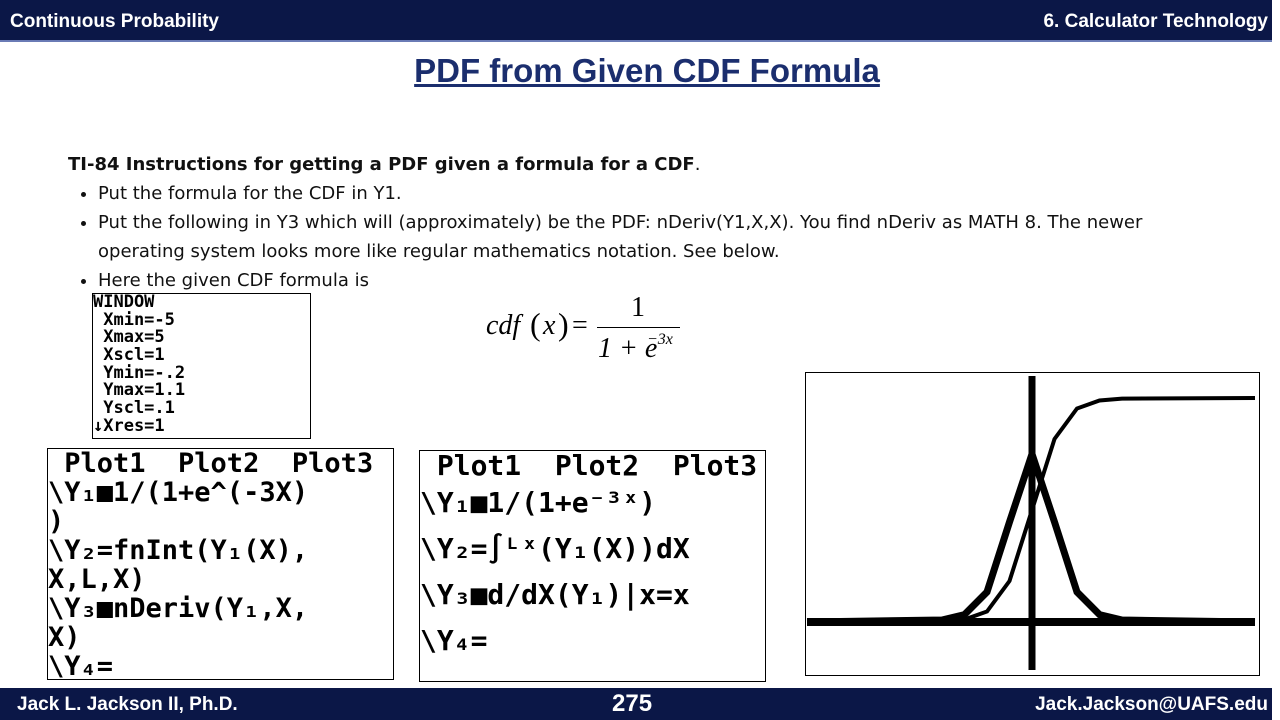 The image size is (1280, 720). What do you see at coordinates (648, 280) in the screenshot?
I see `bullet: Here the given CDF formula is` at bounding box center [648, 280].